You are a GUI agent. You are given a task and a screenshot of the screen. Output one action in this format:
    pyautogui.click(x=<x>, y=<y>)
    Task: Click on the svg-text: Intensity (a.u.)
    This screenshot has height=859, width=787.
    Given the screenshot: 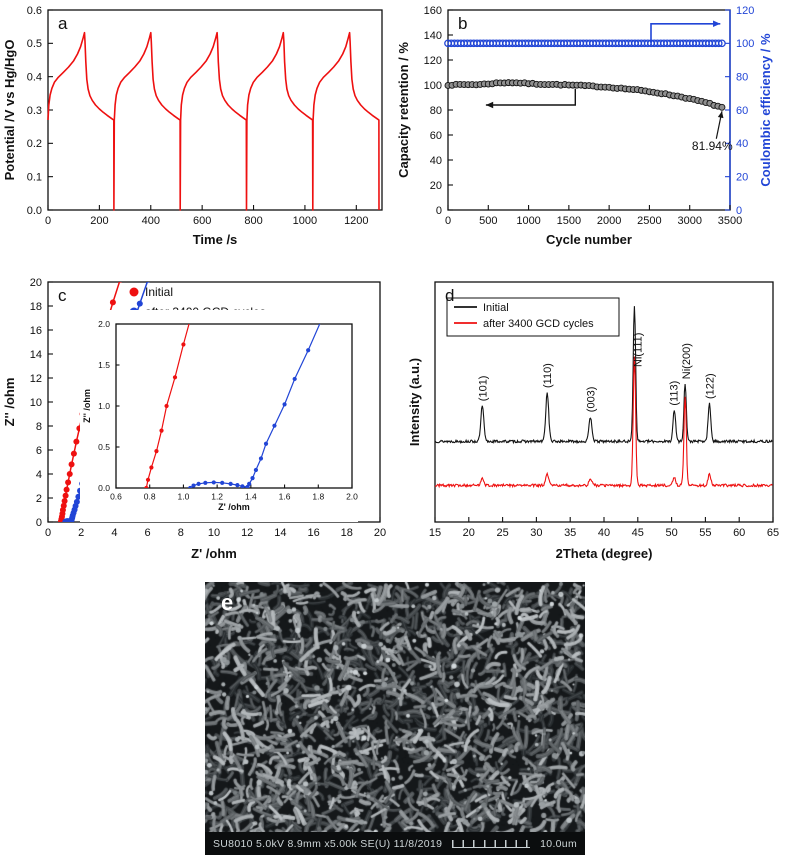 What is the action you would take?
    pyautogui.click(x=414, y=402)
    